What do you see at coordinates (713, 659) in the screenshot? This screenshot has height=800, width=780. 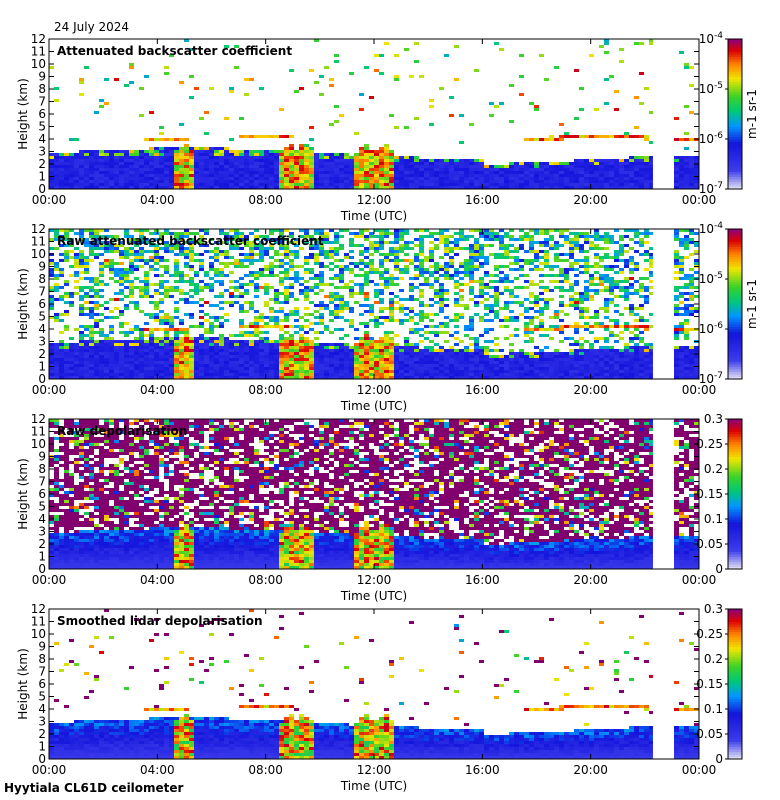 I see `colorbar-tick-label: 0.2` at bounding box center [713, 659].